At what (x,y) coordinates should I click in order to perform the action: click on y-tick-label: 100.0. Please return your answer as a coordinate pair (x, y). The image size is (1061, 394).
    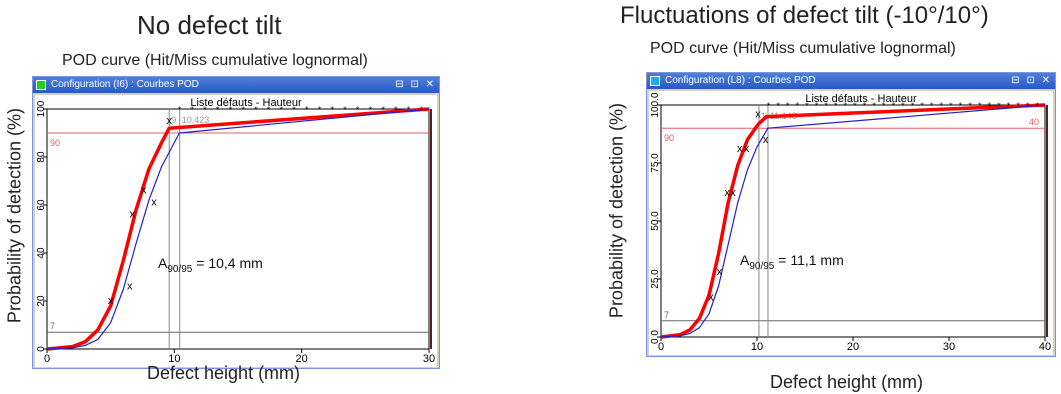
    Looking at the image, I should click on (655, 104).